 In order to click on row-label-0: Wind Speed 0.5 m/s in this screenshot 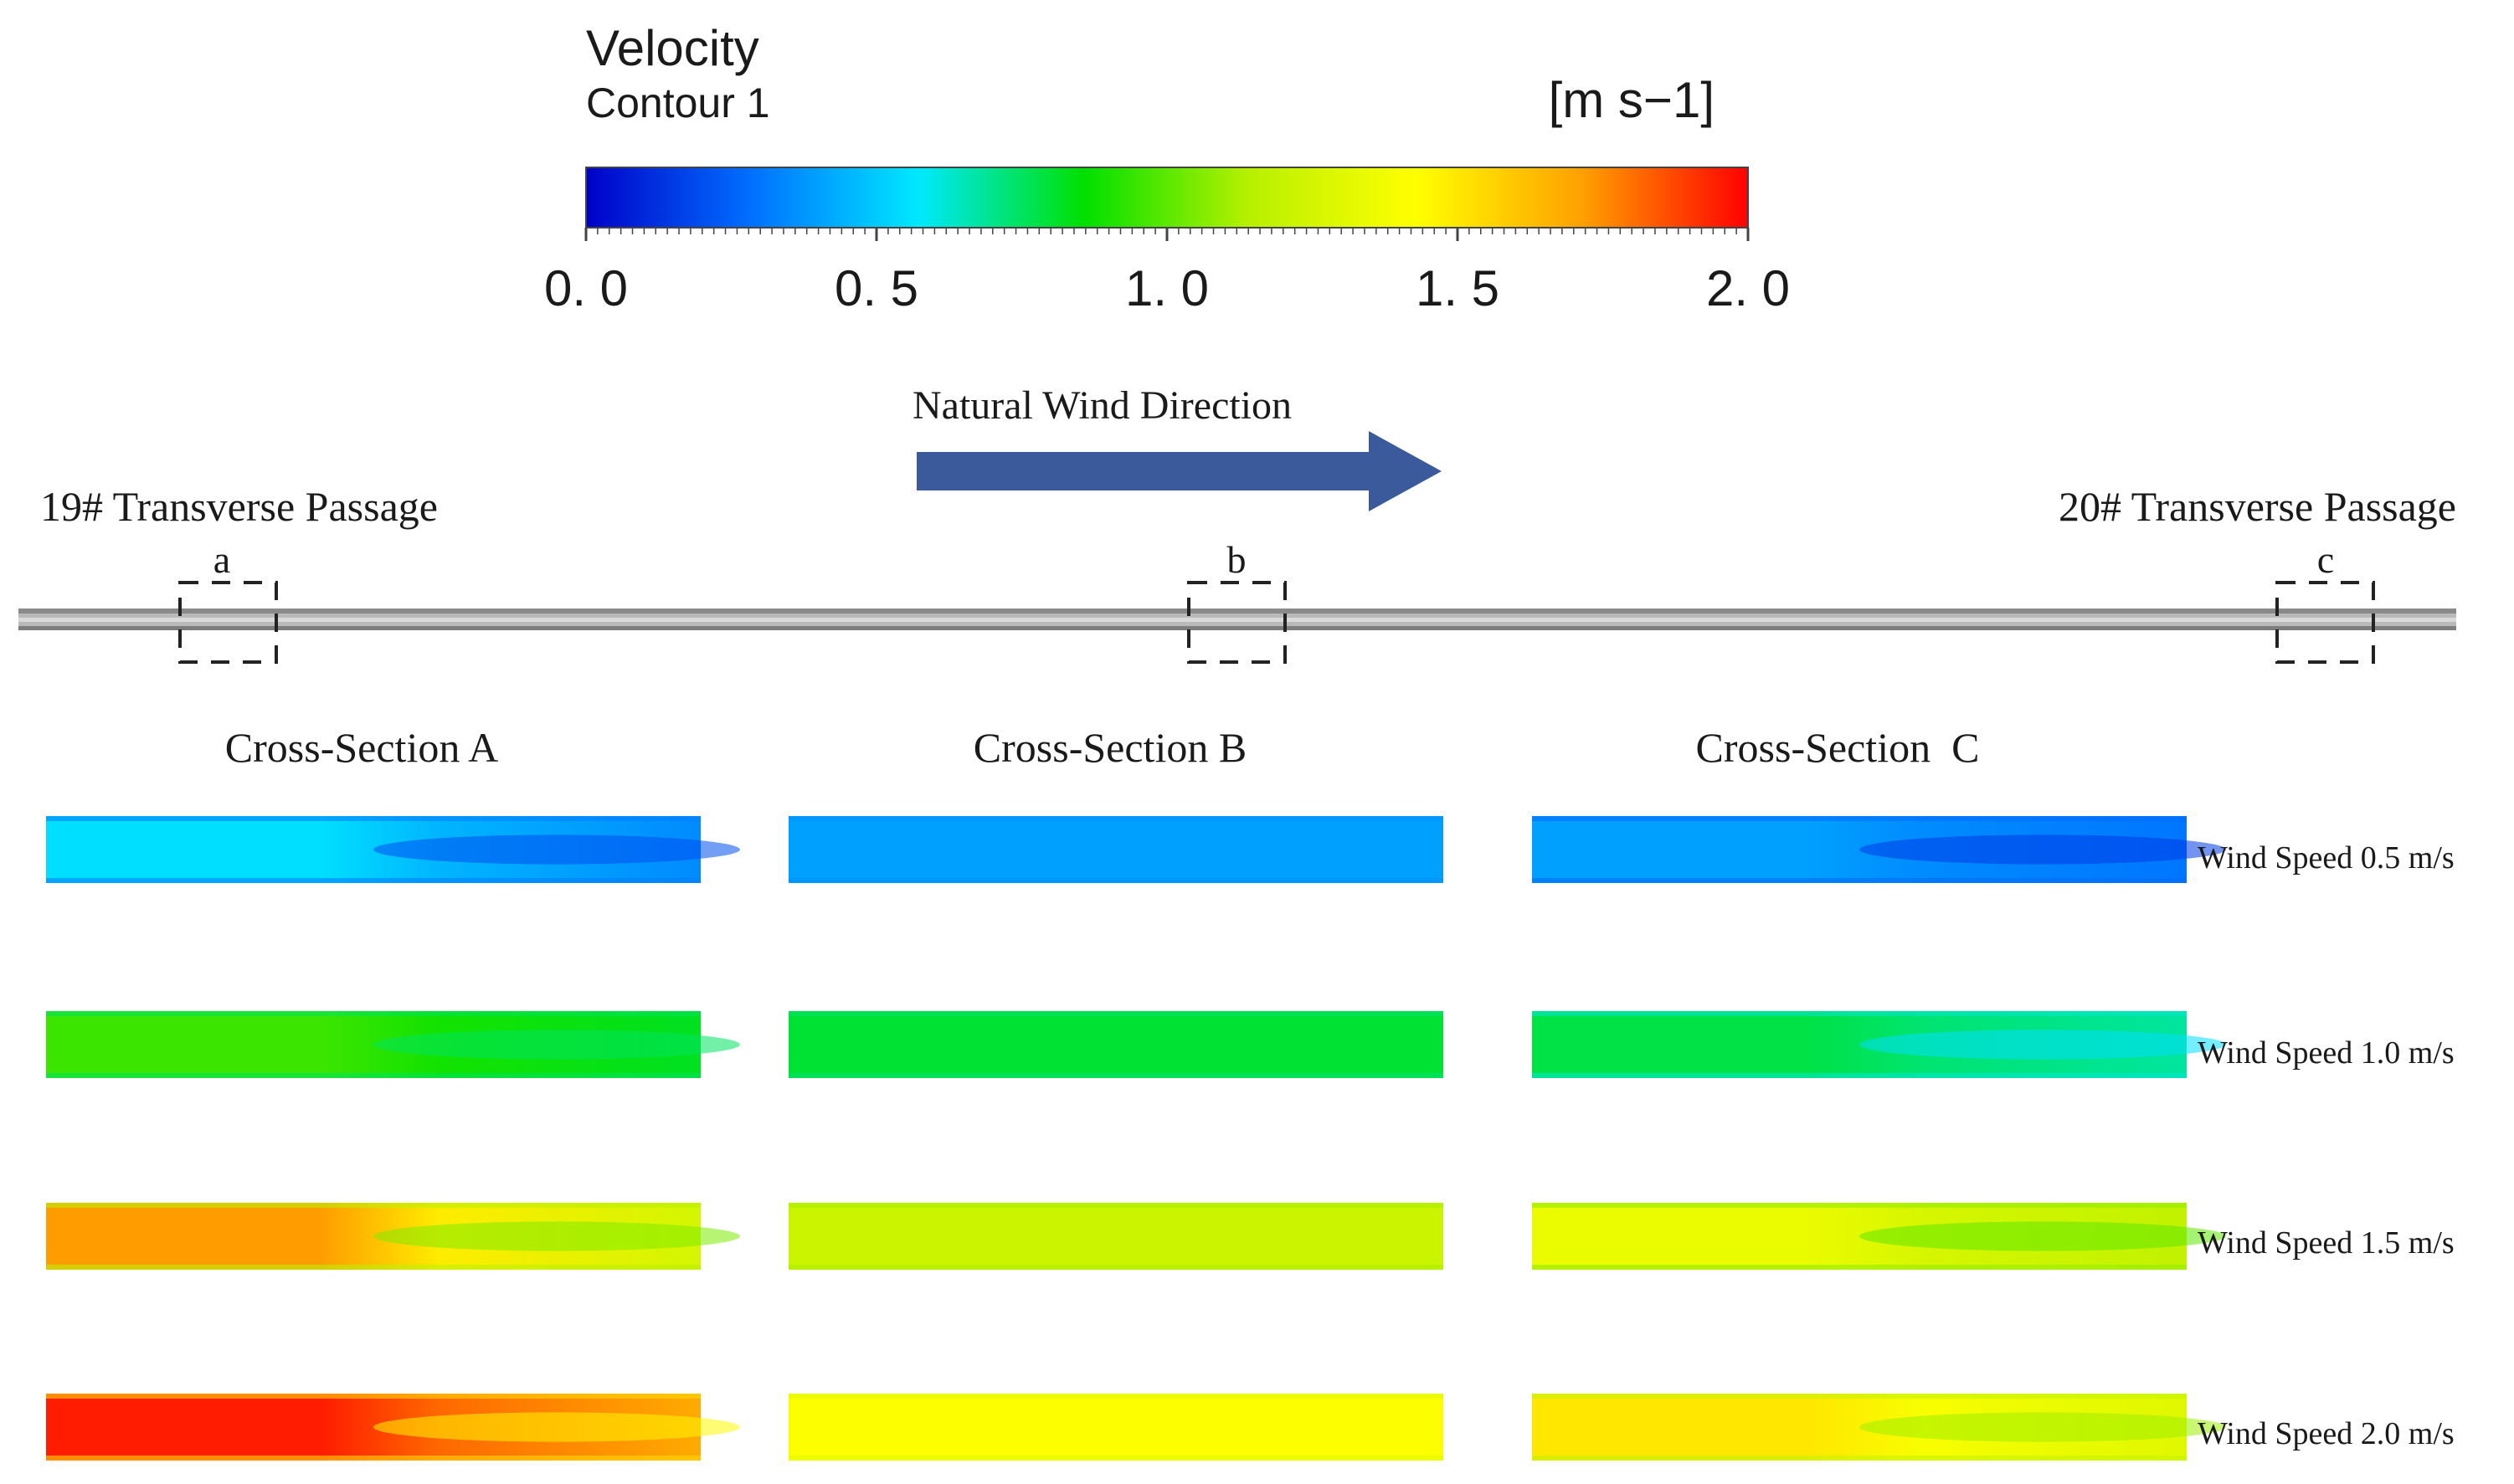, I will do `click(2327, 858)`.